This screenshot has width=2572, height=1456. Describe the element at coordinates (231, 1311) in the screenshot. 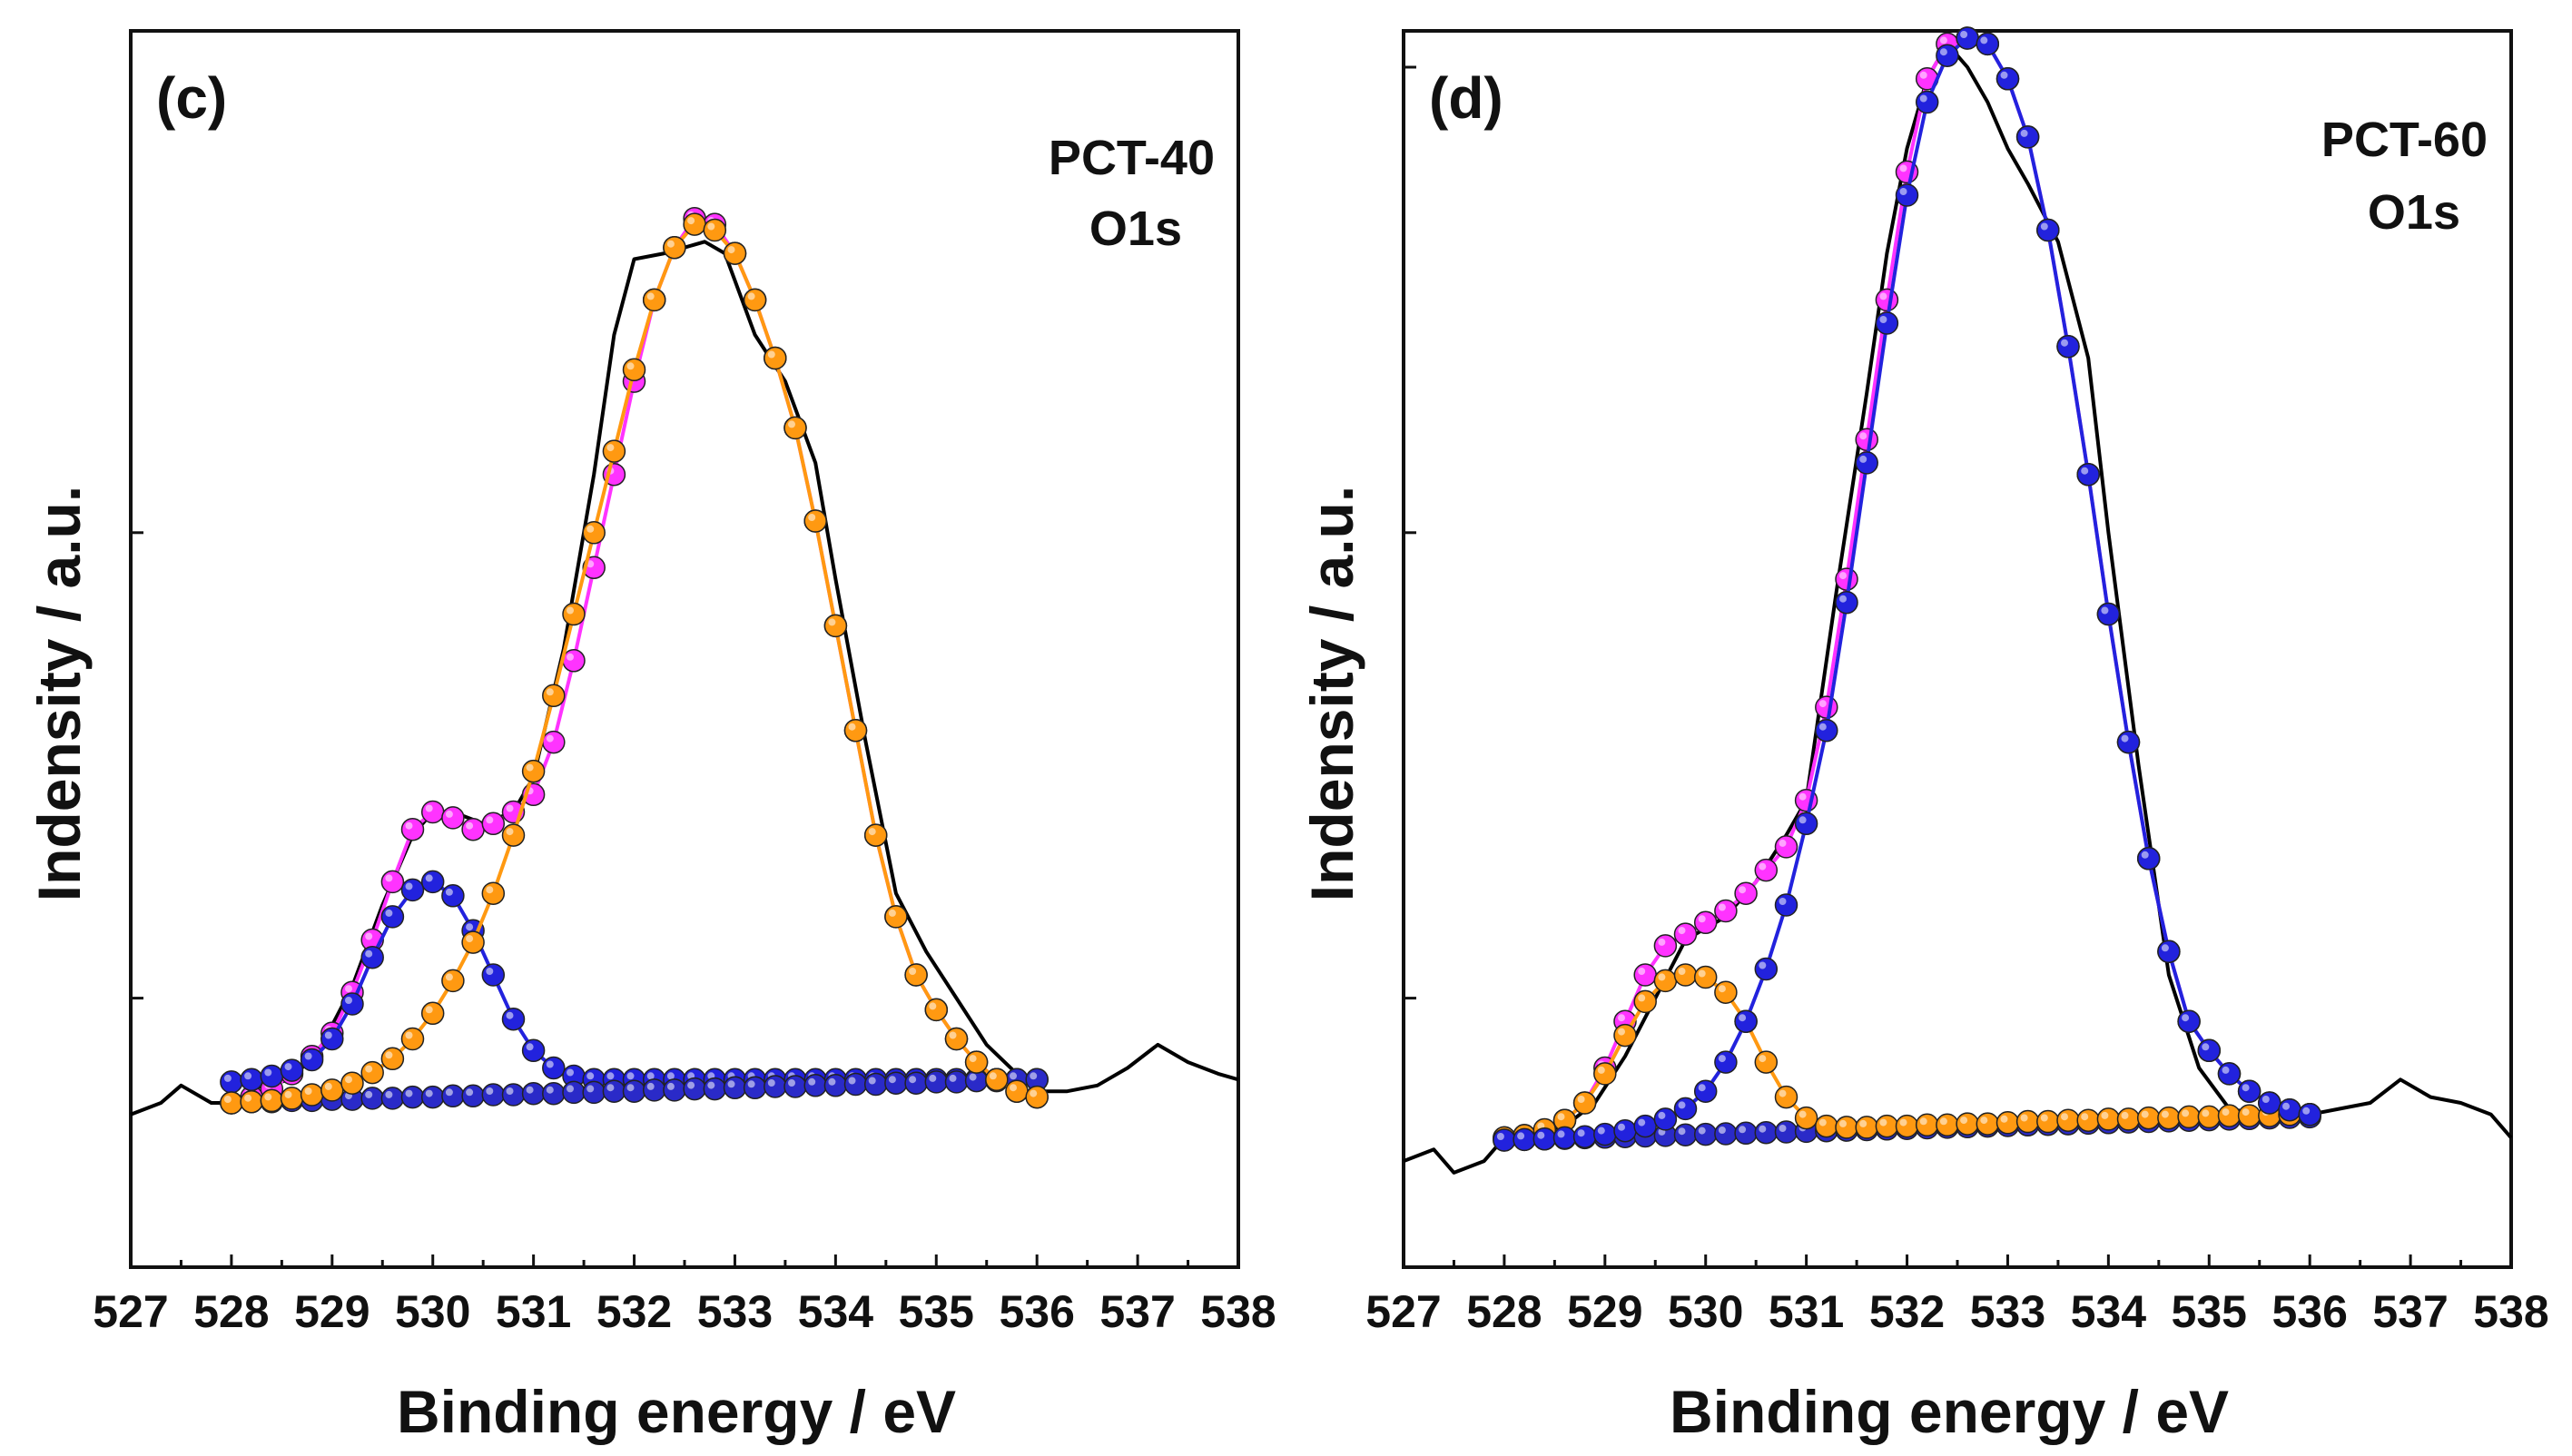

I see `x-tick-label: 528` at that location.